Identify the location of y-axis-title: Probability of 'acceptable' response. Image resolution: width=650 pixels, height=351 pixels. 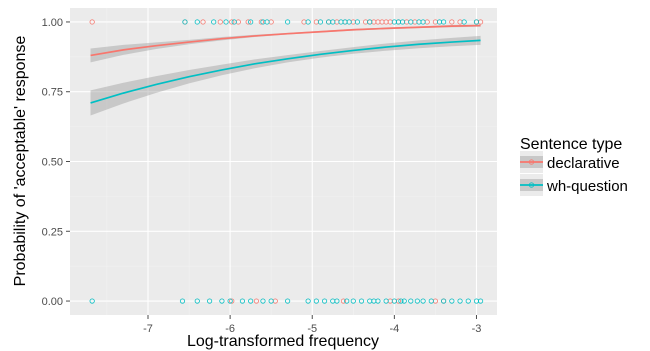
(20, 161).